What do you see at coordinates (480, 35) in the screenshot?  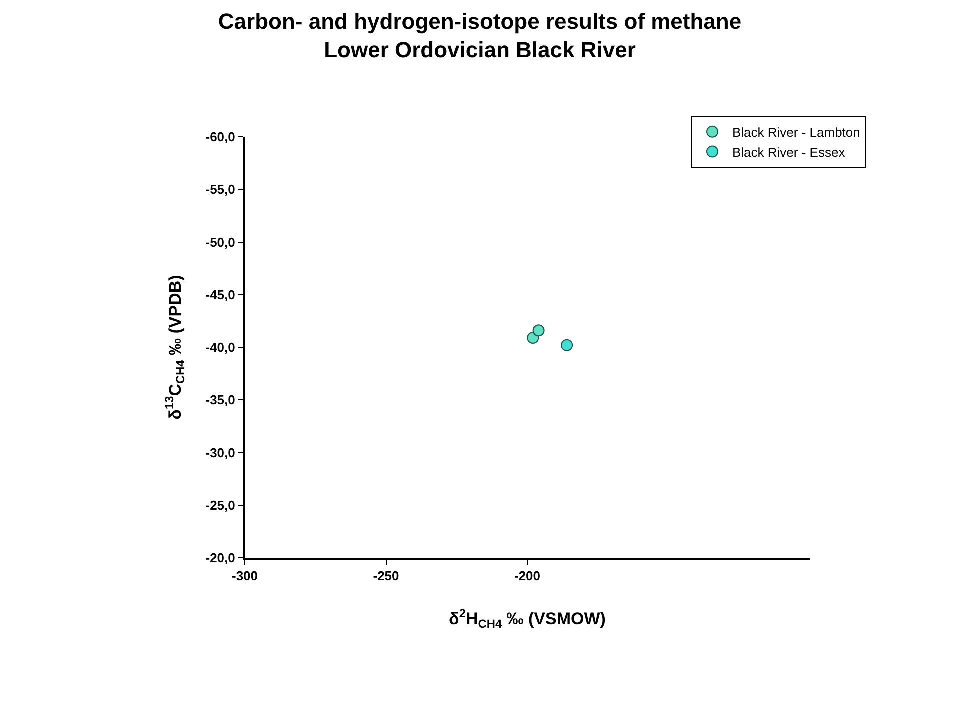 I see `chart-title: Carbon- and hydrogen-isotope results of methane Lower Ordovician Black River` at bounding box center [480, 35].